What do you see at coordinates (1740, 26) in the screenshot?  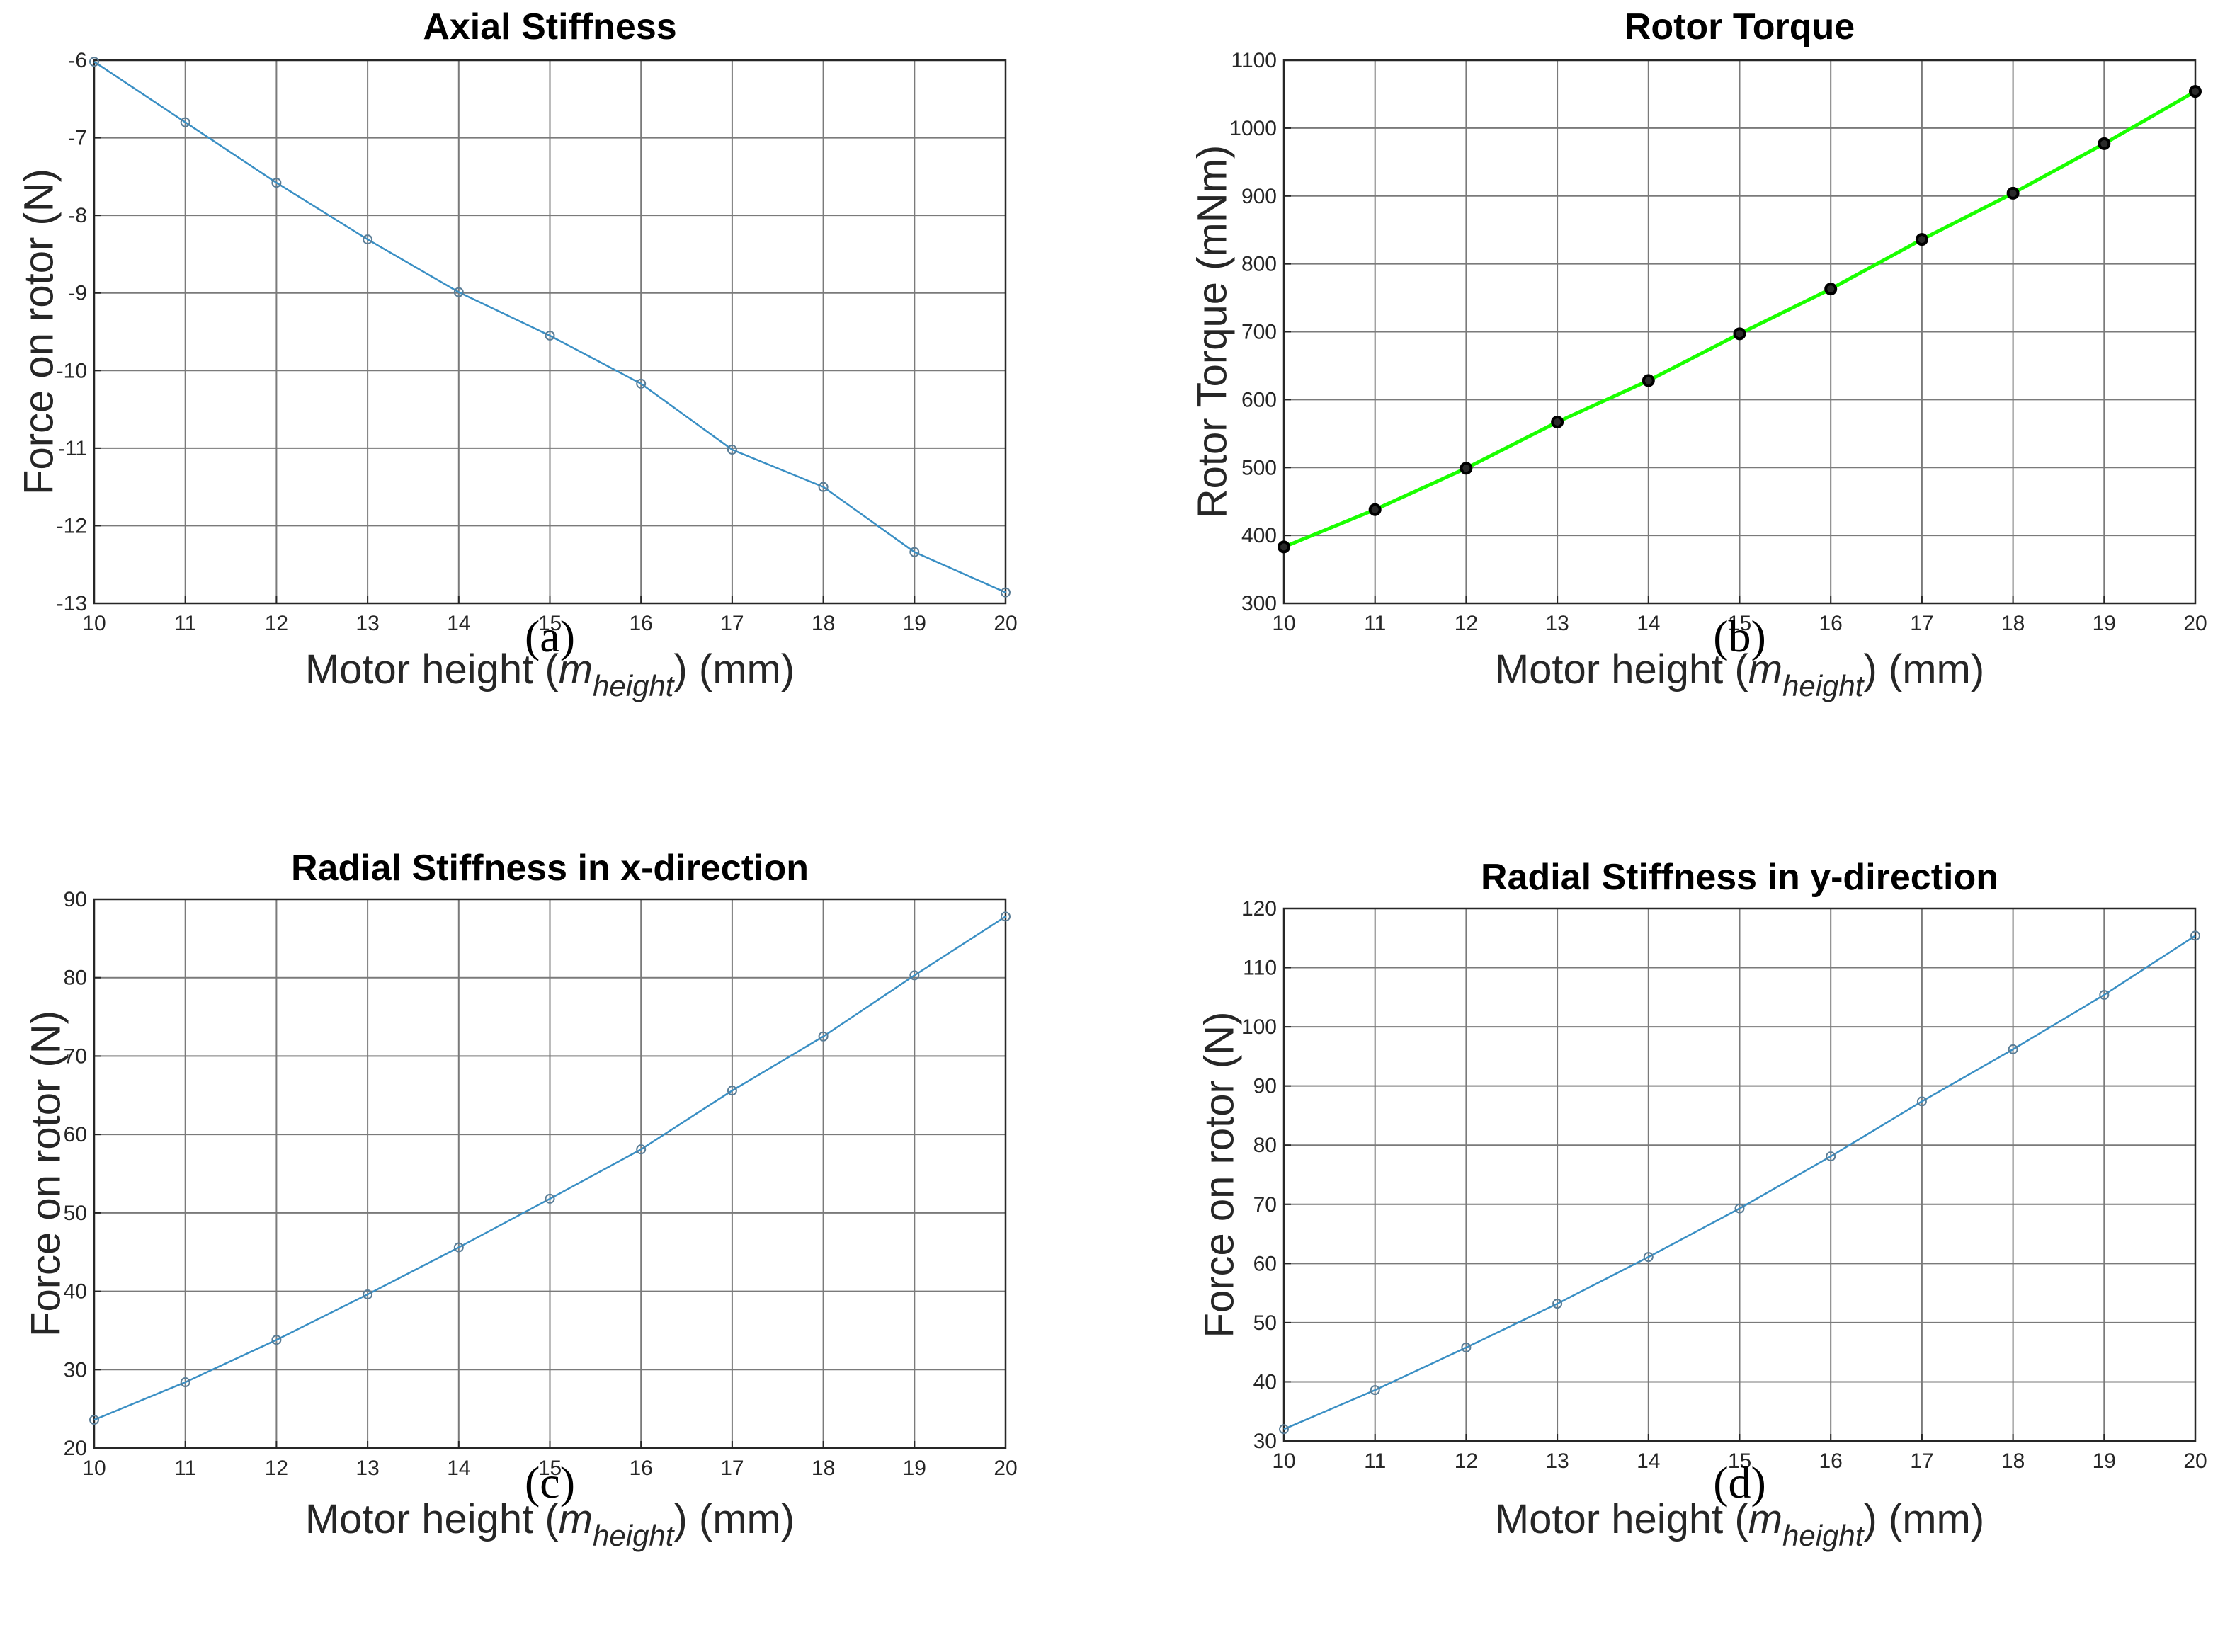 I see `chart-title: Rotor Torque` at bounding box center [1740, 26].